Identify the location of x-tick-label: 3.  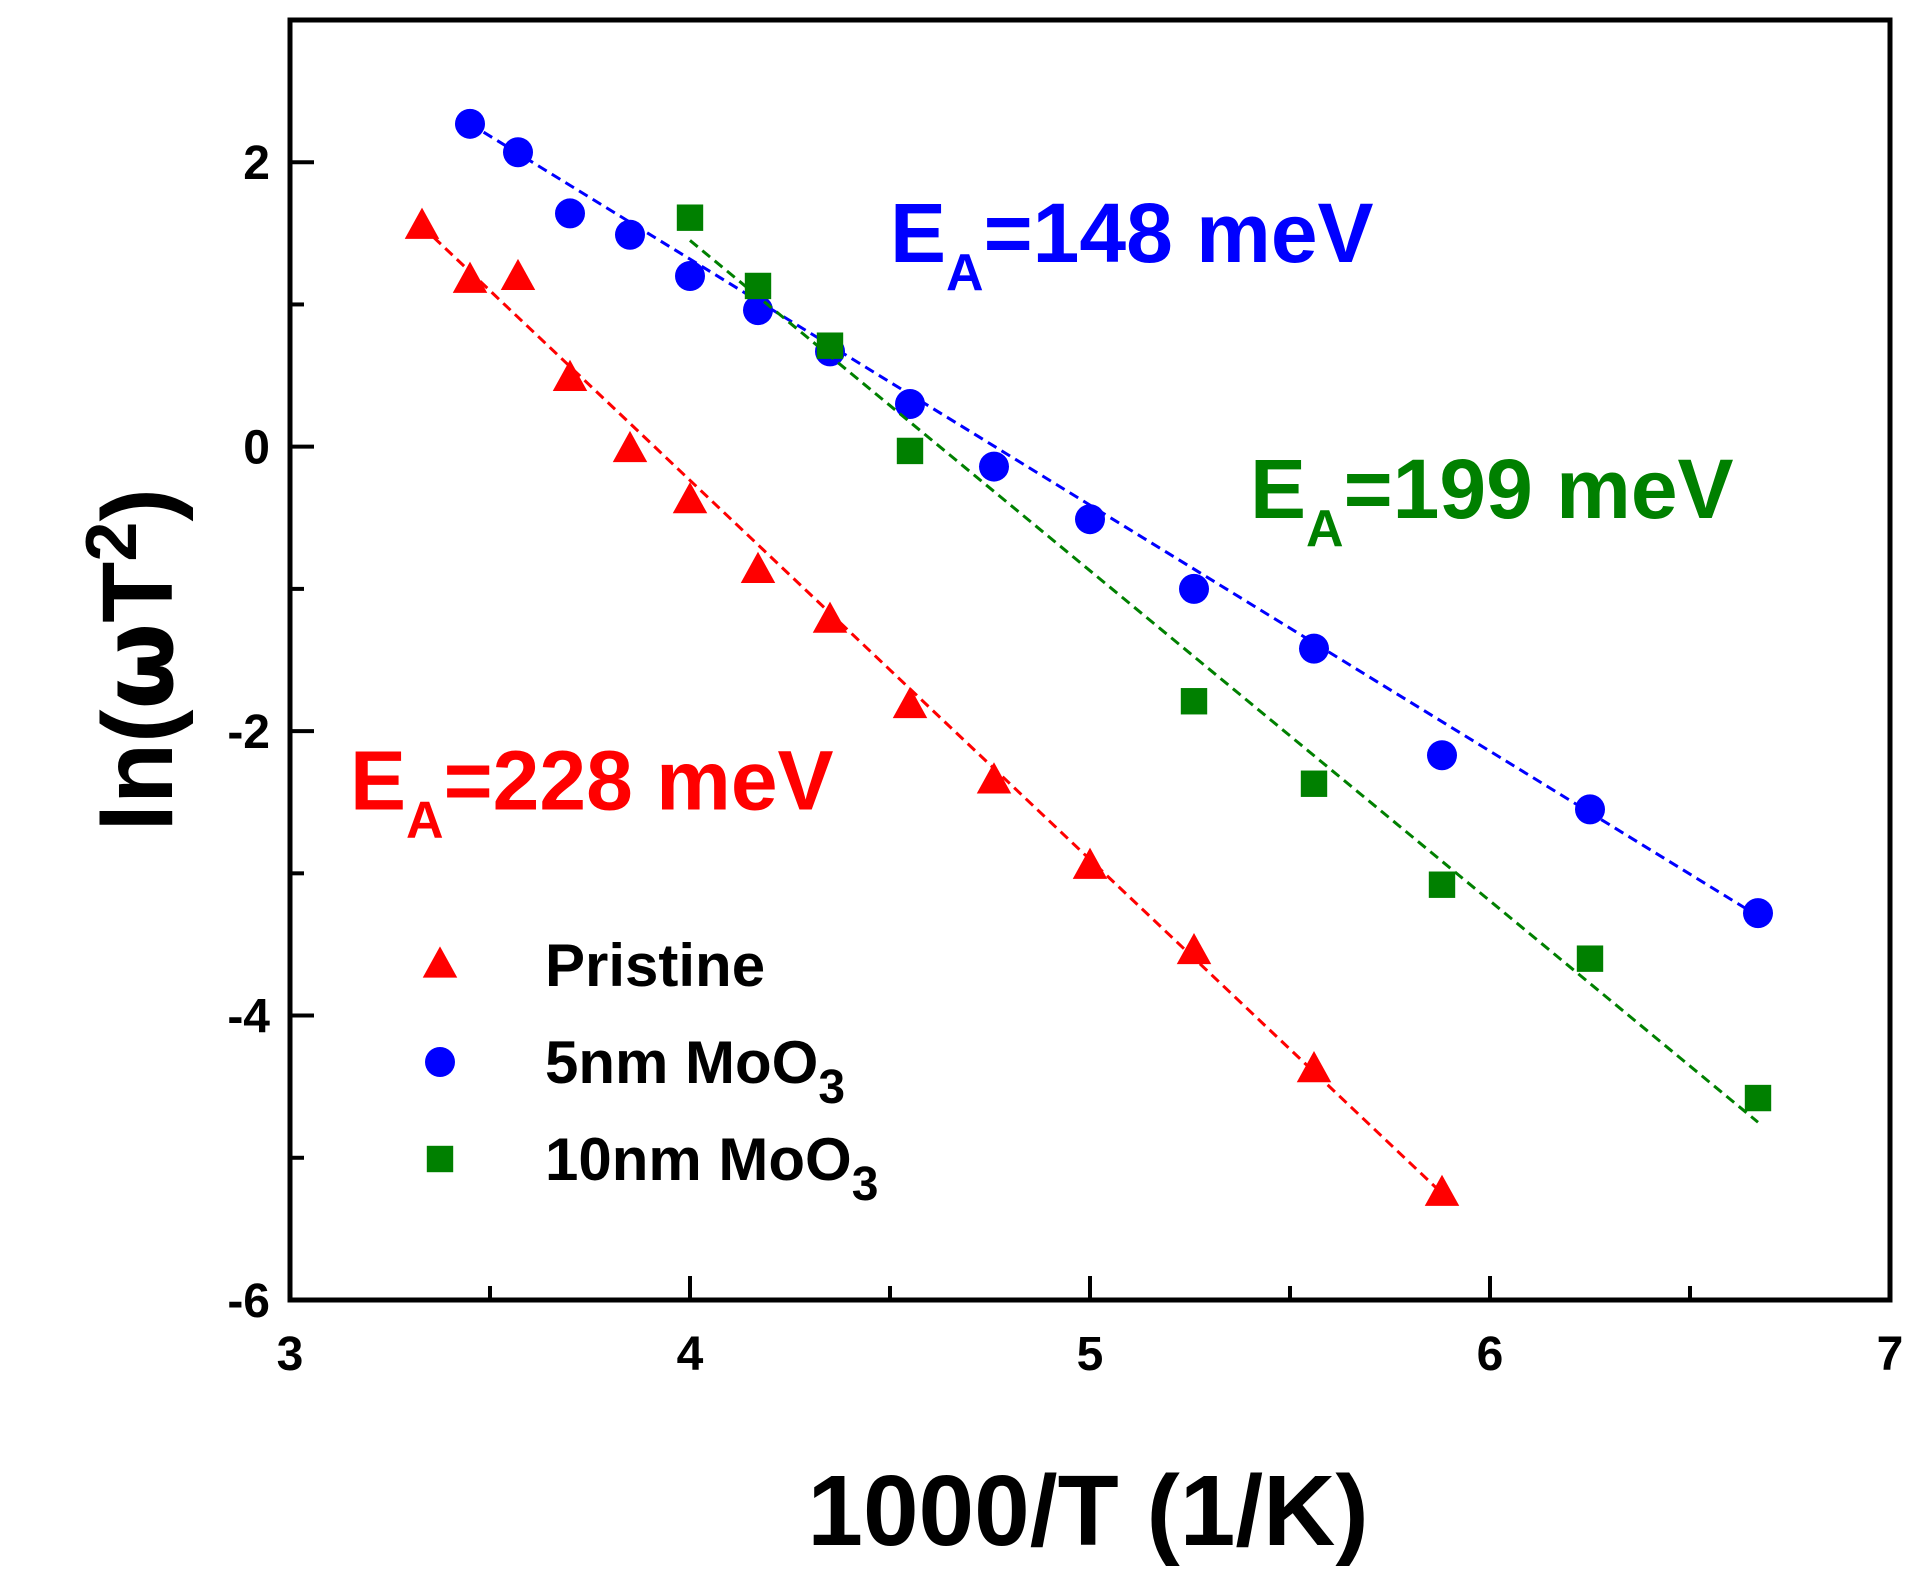
(290, 1354).